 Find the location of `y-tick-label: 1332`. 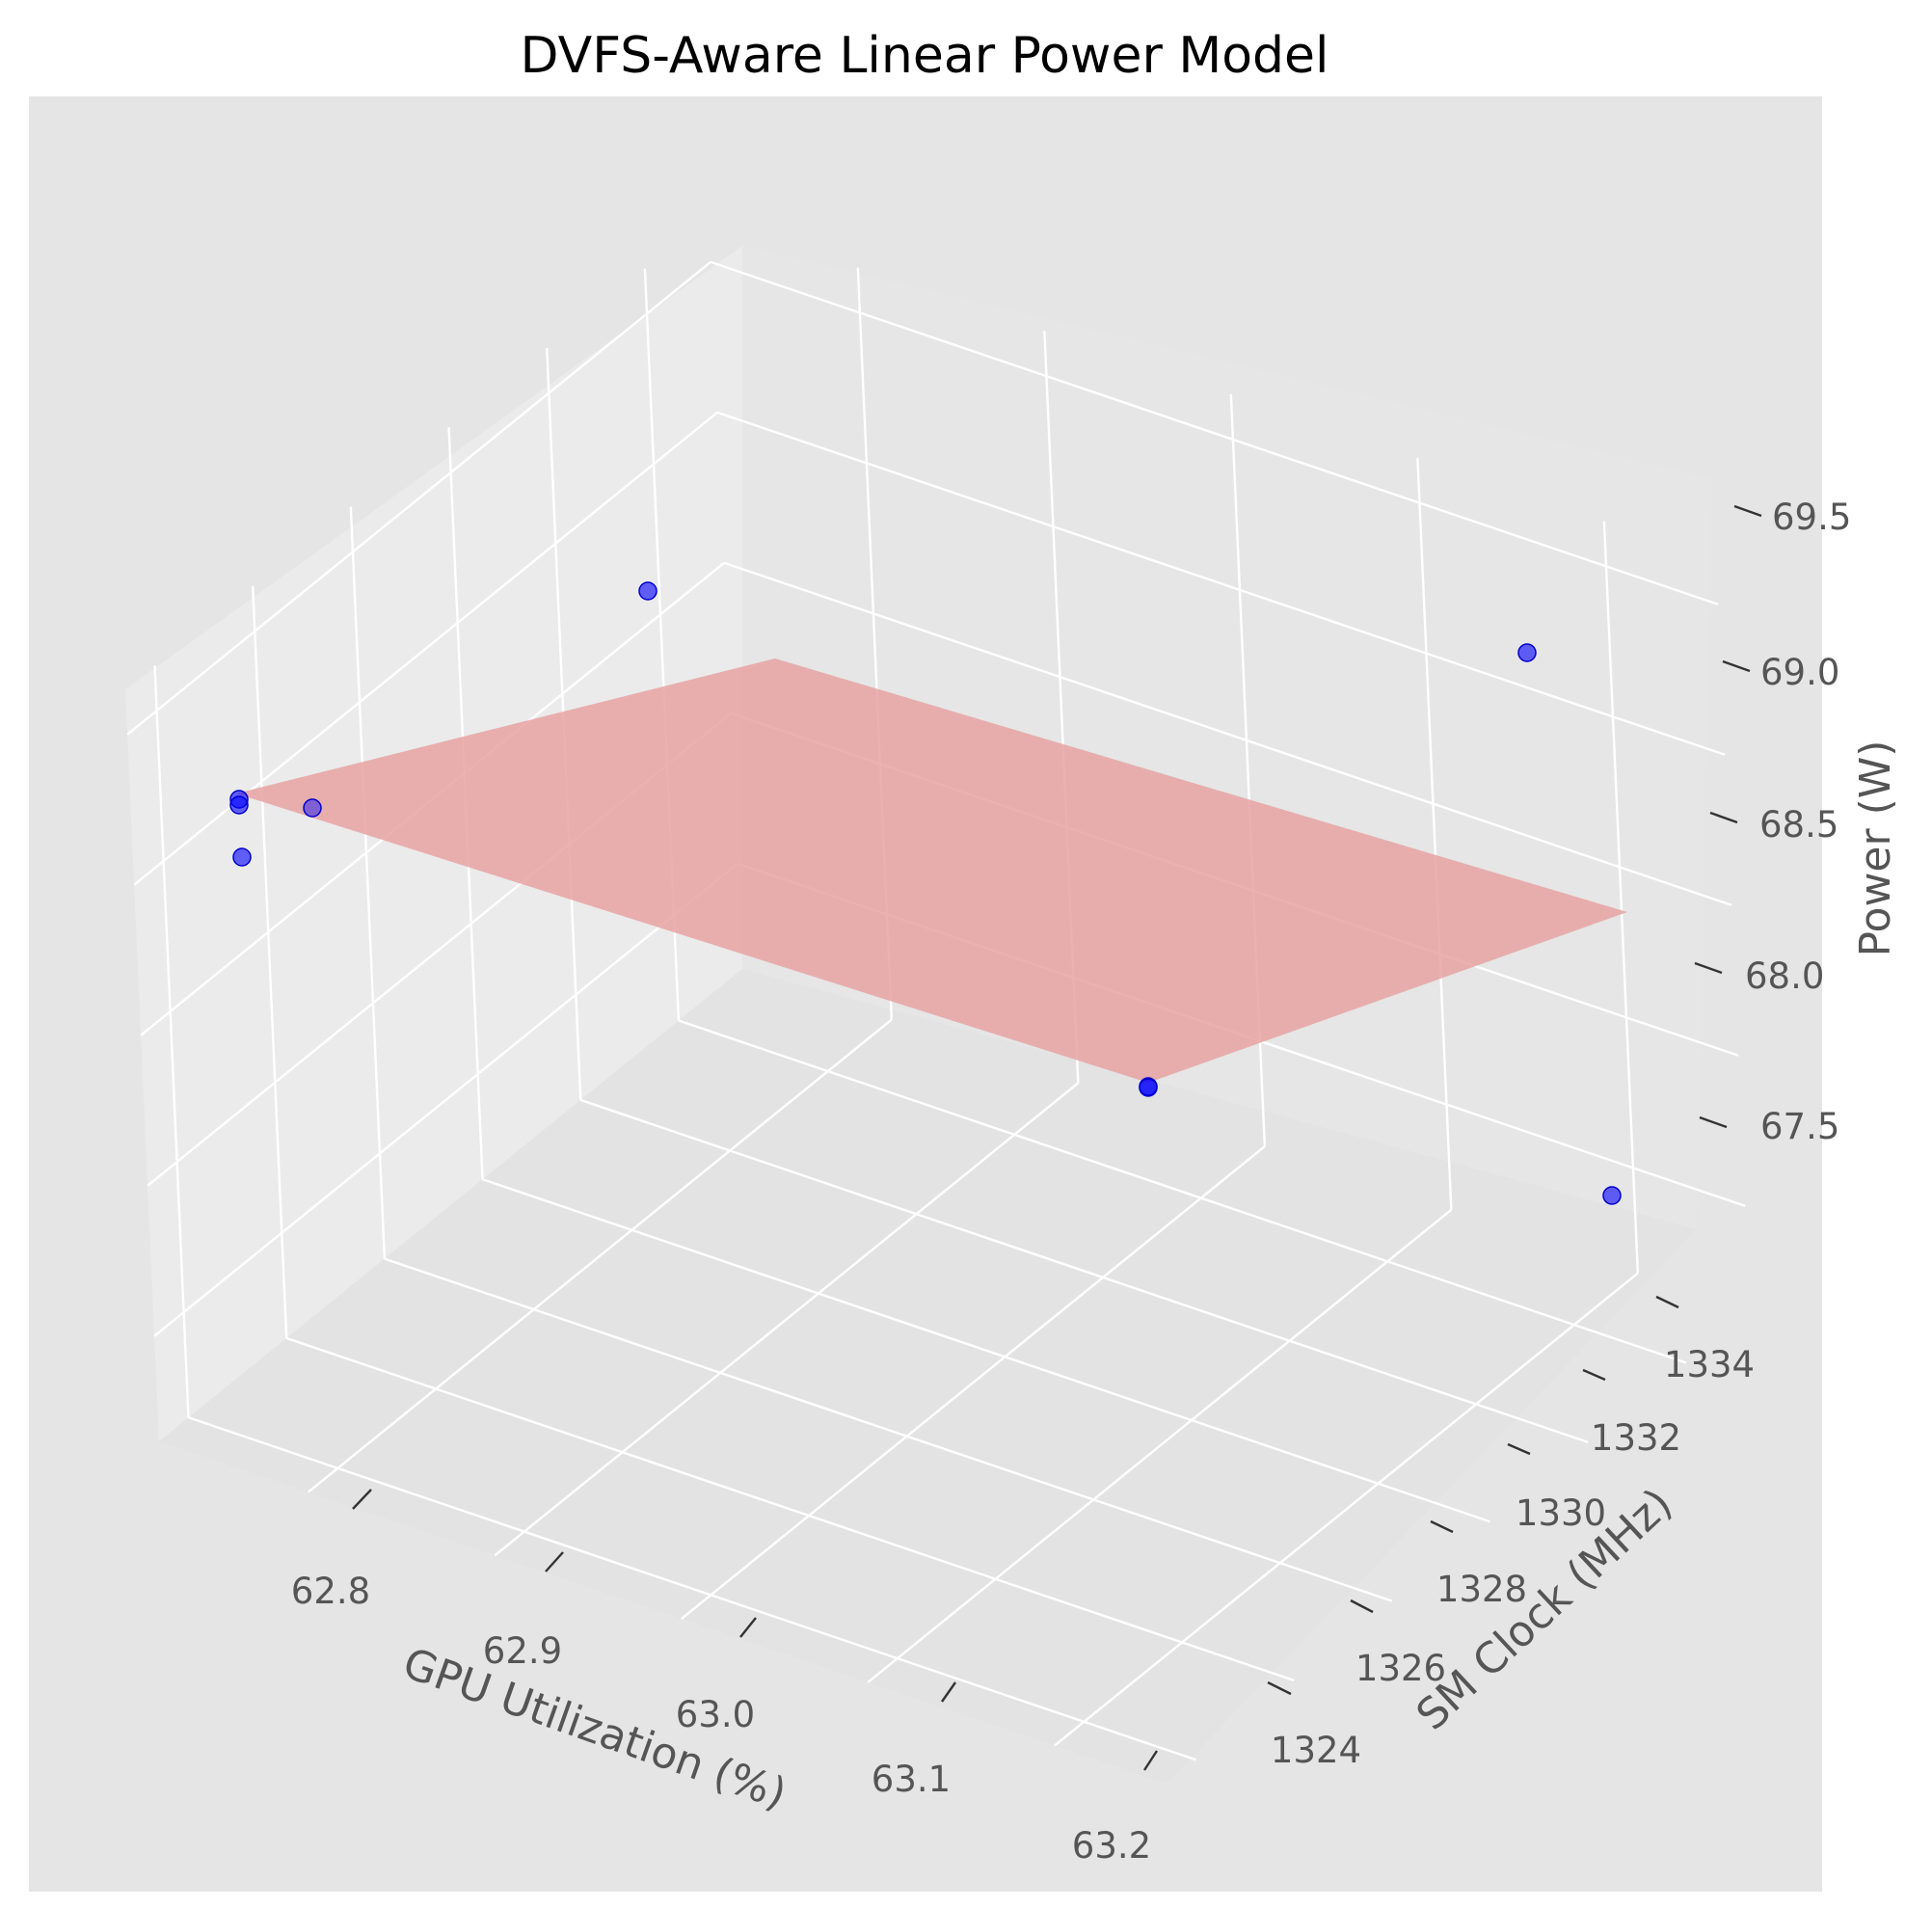

y-tick-label: 1332 is located at coordinates (1636, 1438).